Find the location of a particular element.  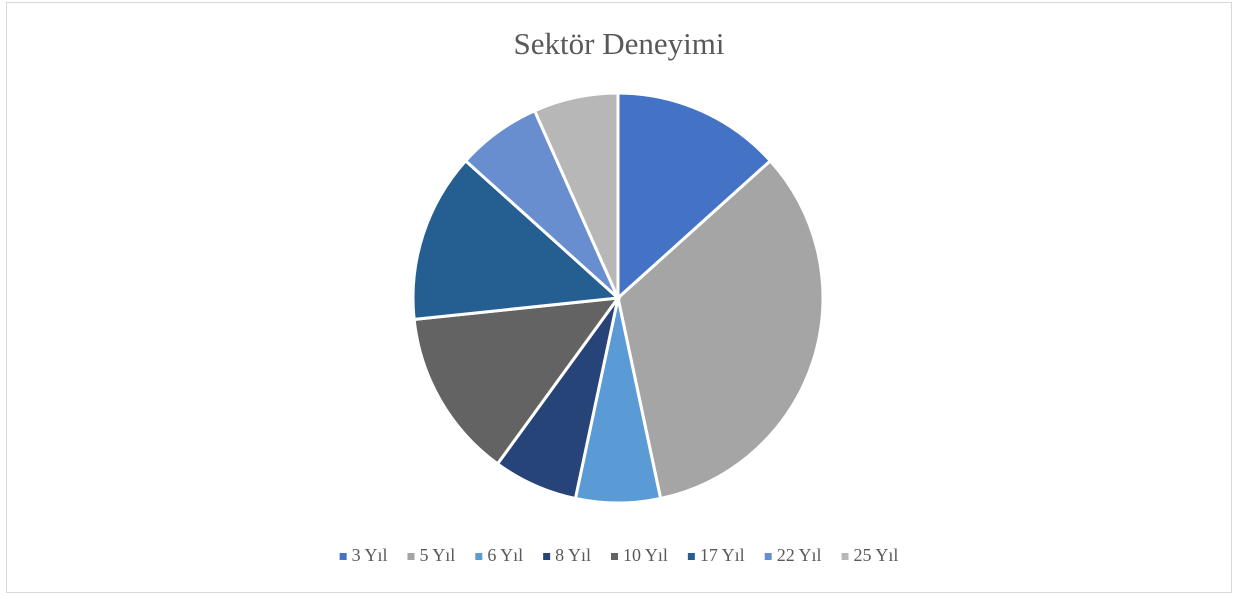

legend-label: 22 Yıl is located at coordinates (799, 555).